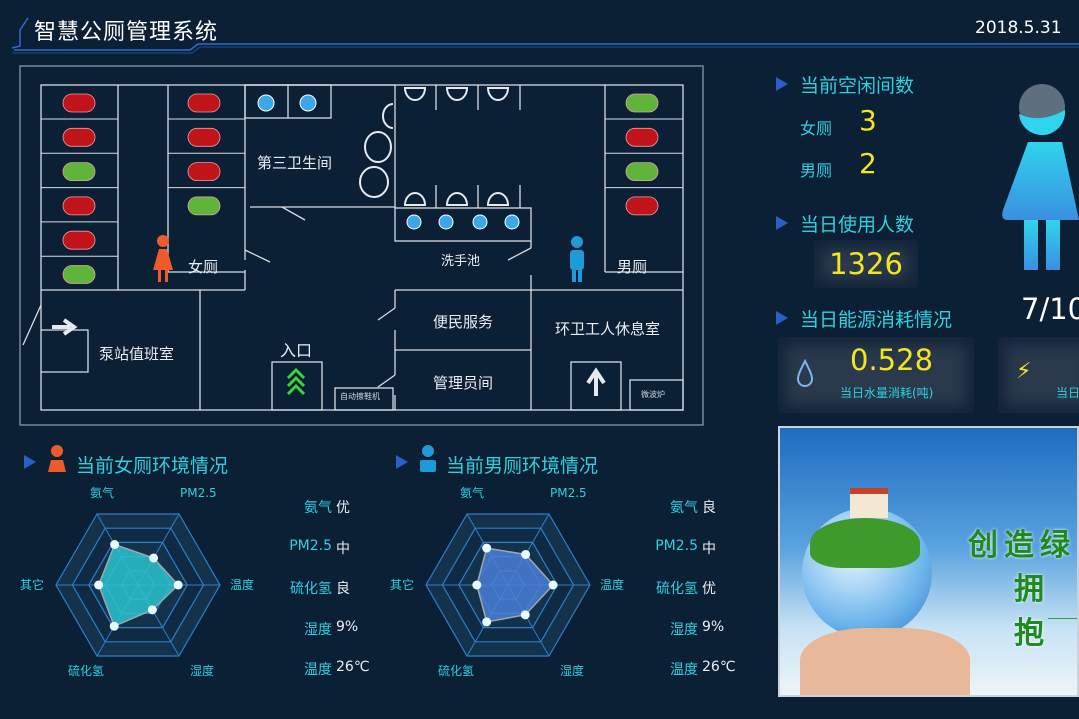 Image resolution: width=1079 pixels, height=719 pixels. Describe the element at coordinates (816, 170) in the screenshot. I see `male-vacant-label: 男厕` at that location.